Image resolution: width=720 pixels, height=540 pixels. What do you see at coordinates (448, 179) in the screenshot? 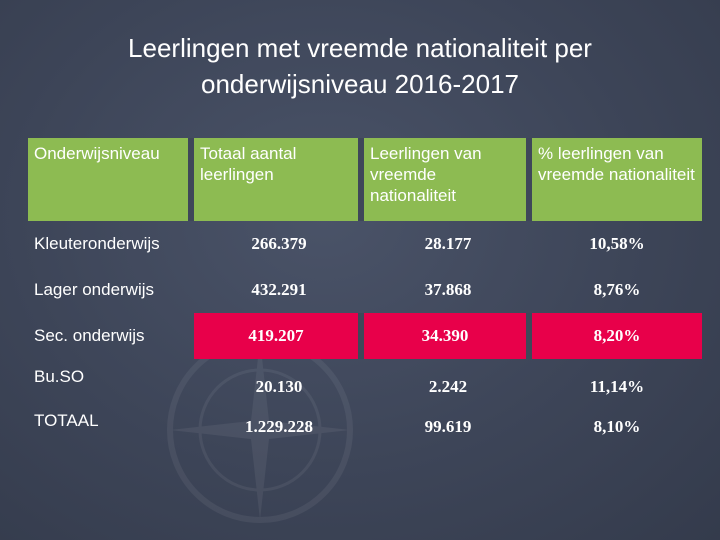
I see `header-foreign: Leerlingen van vreemde nationaliteit` at bounding box center [448, 179].